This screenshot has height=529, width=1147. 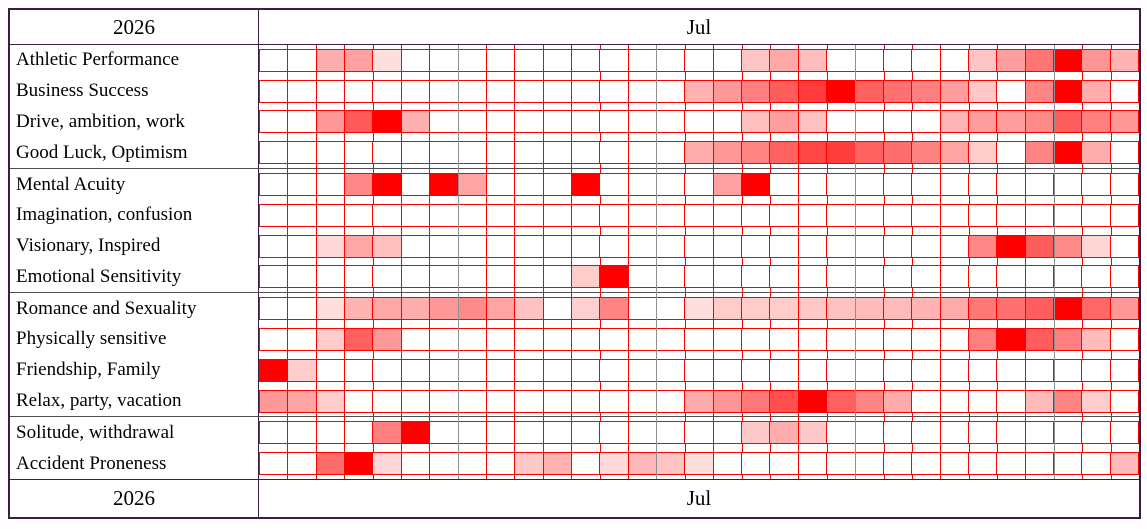 I want to click on row-label: Drive, ambition, work, so click(x=134, y=122).